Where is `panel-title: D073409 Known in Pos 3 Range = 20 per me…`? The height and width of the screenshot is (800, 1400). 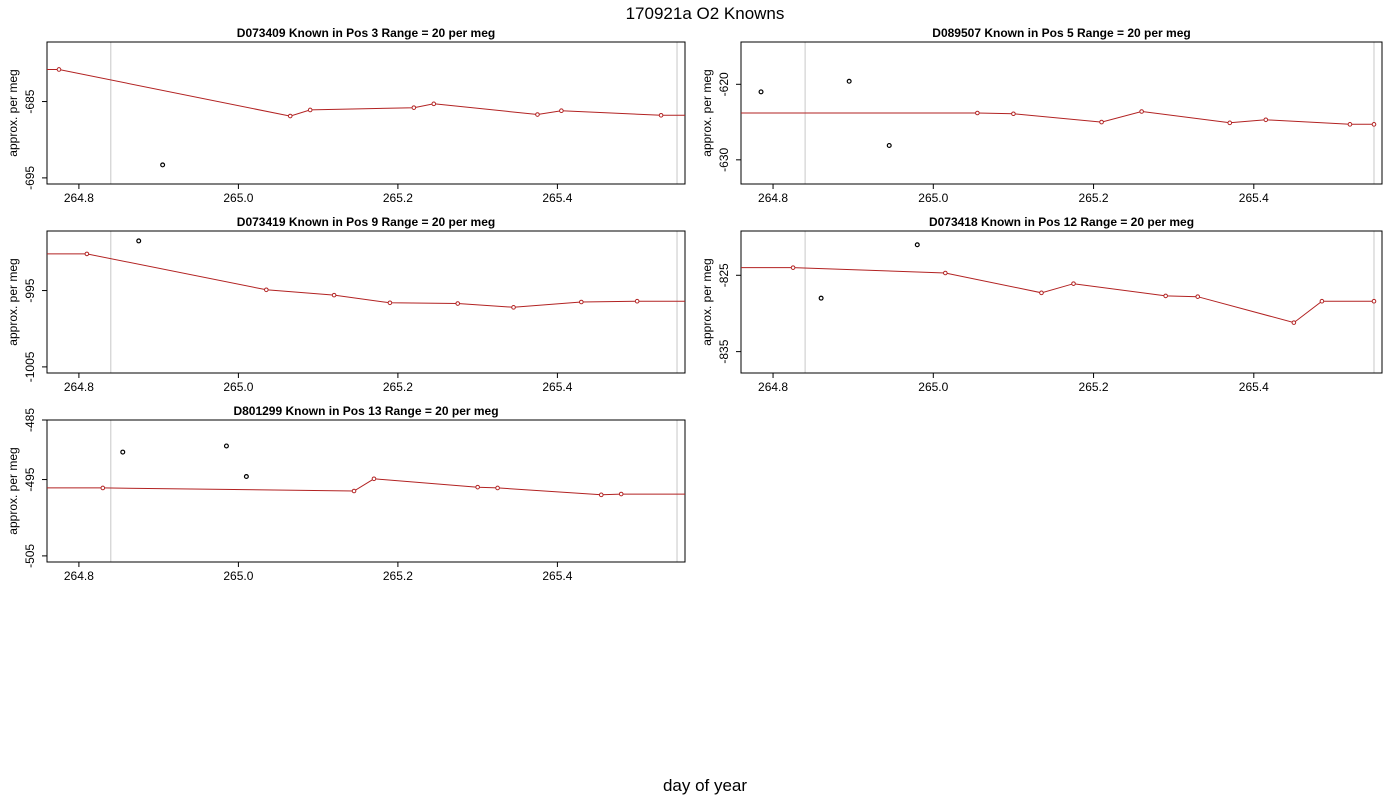 panel-title: D073409 Known in Pos 3 Range = 20 per me… is located at coordinates (366, 33).